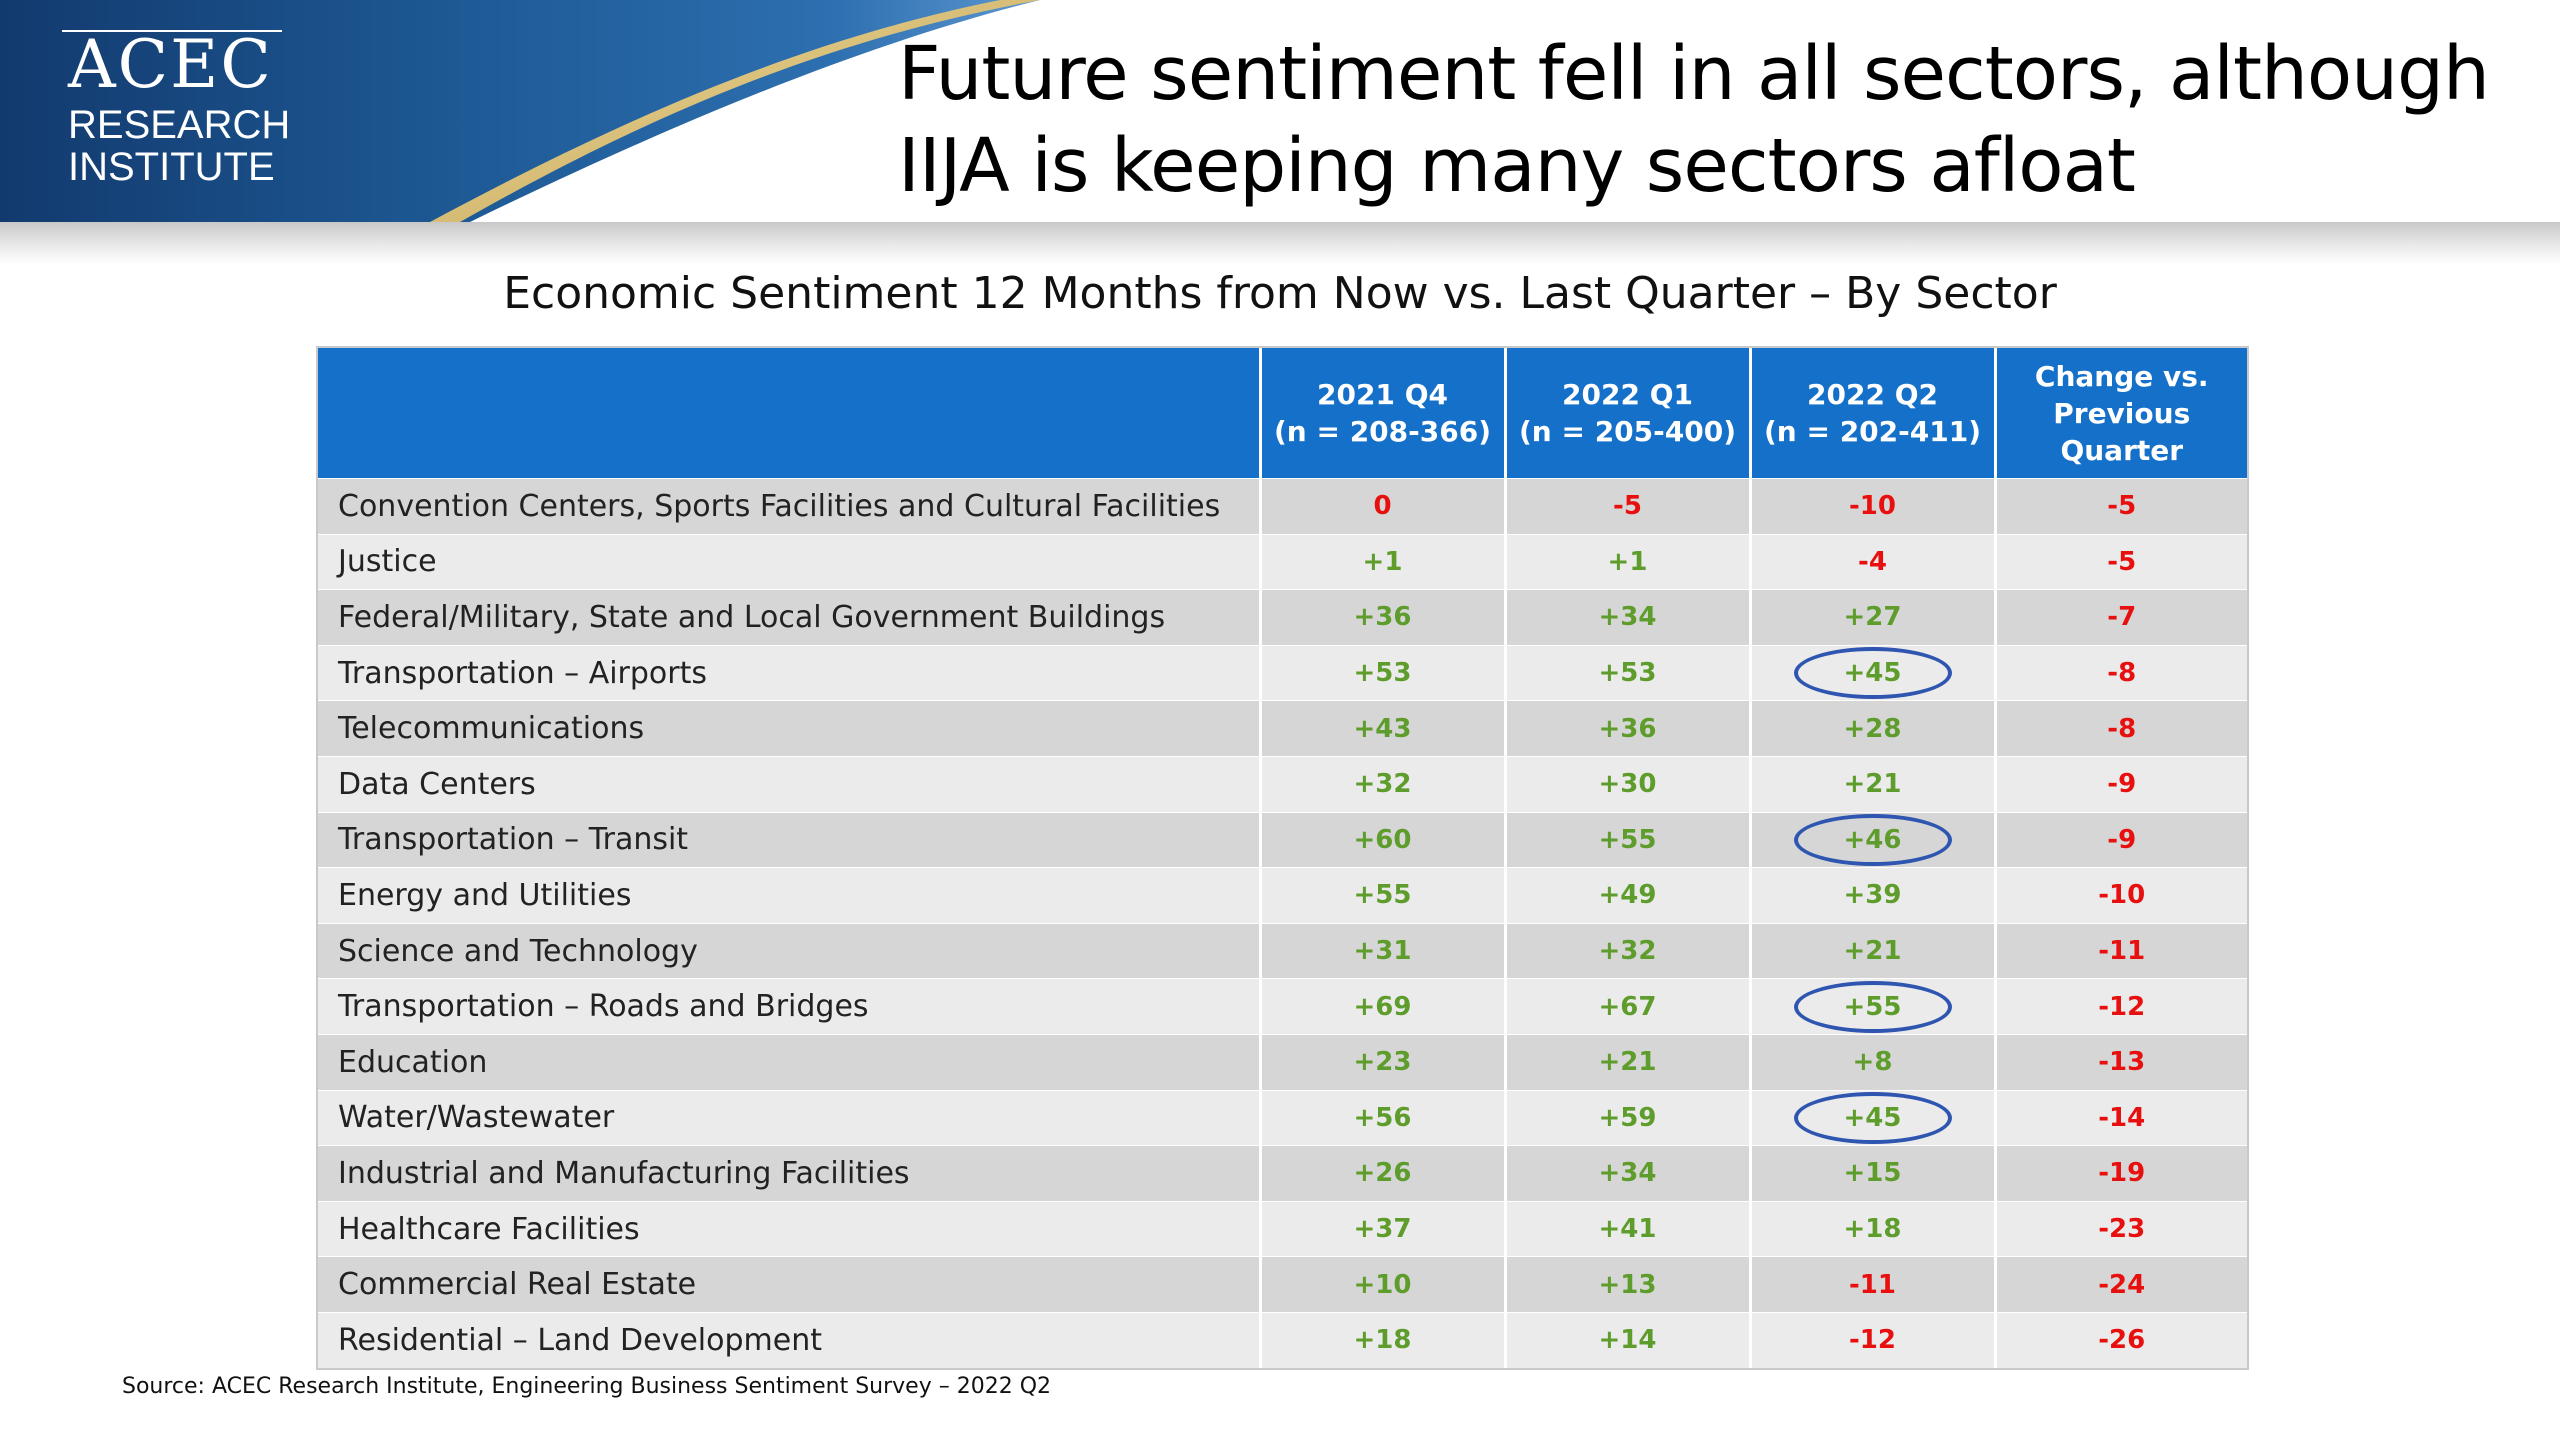 Image resolution: width=2560 pixels, height=1440 pixels. What do you see at coordinates (2122, 1006) in the screenshot?
I see `value-change-text: -12` at bounding box center [2122, 1006].